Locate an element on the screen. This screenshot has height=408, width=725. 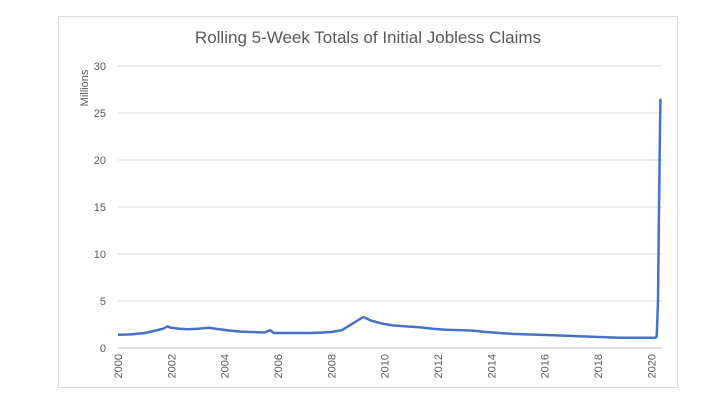
x-tick-label: 2006 is located at coordinates (279, 366).